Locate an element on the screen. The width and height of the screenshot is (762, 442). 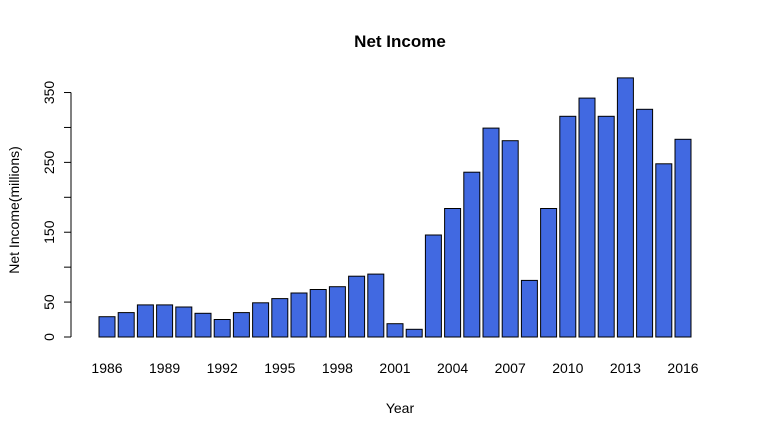
bar-2008 is located at coordinates (529, 308).